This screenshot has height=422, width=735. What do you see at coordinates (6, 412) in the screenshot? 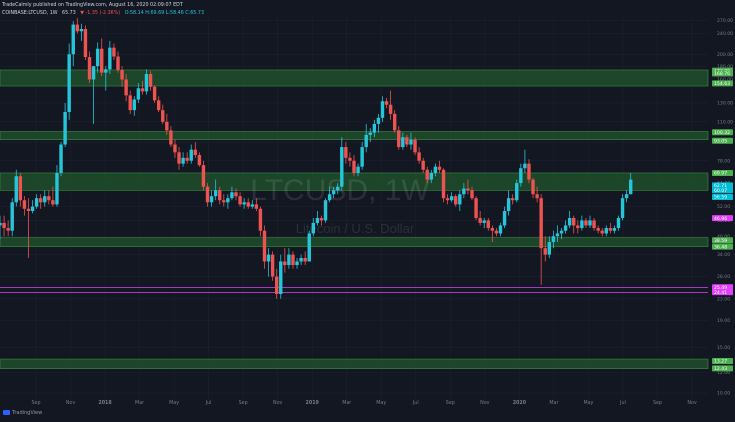
I see `tradingview-logo-icon` at bounding box center [6, 412].